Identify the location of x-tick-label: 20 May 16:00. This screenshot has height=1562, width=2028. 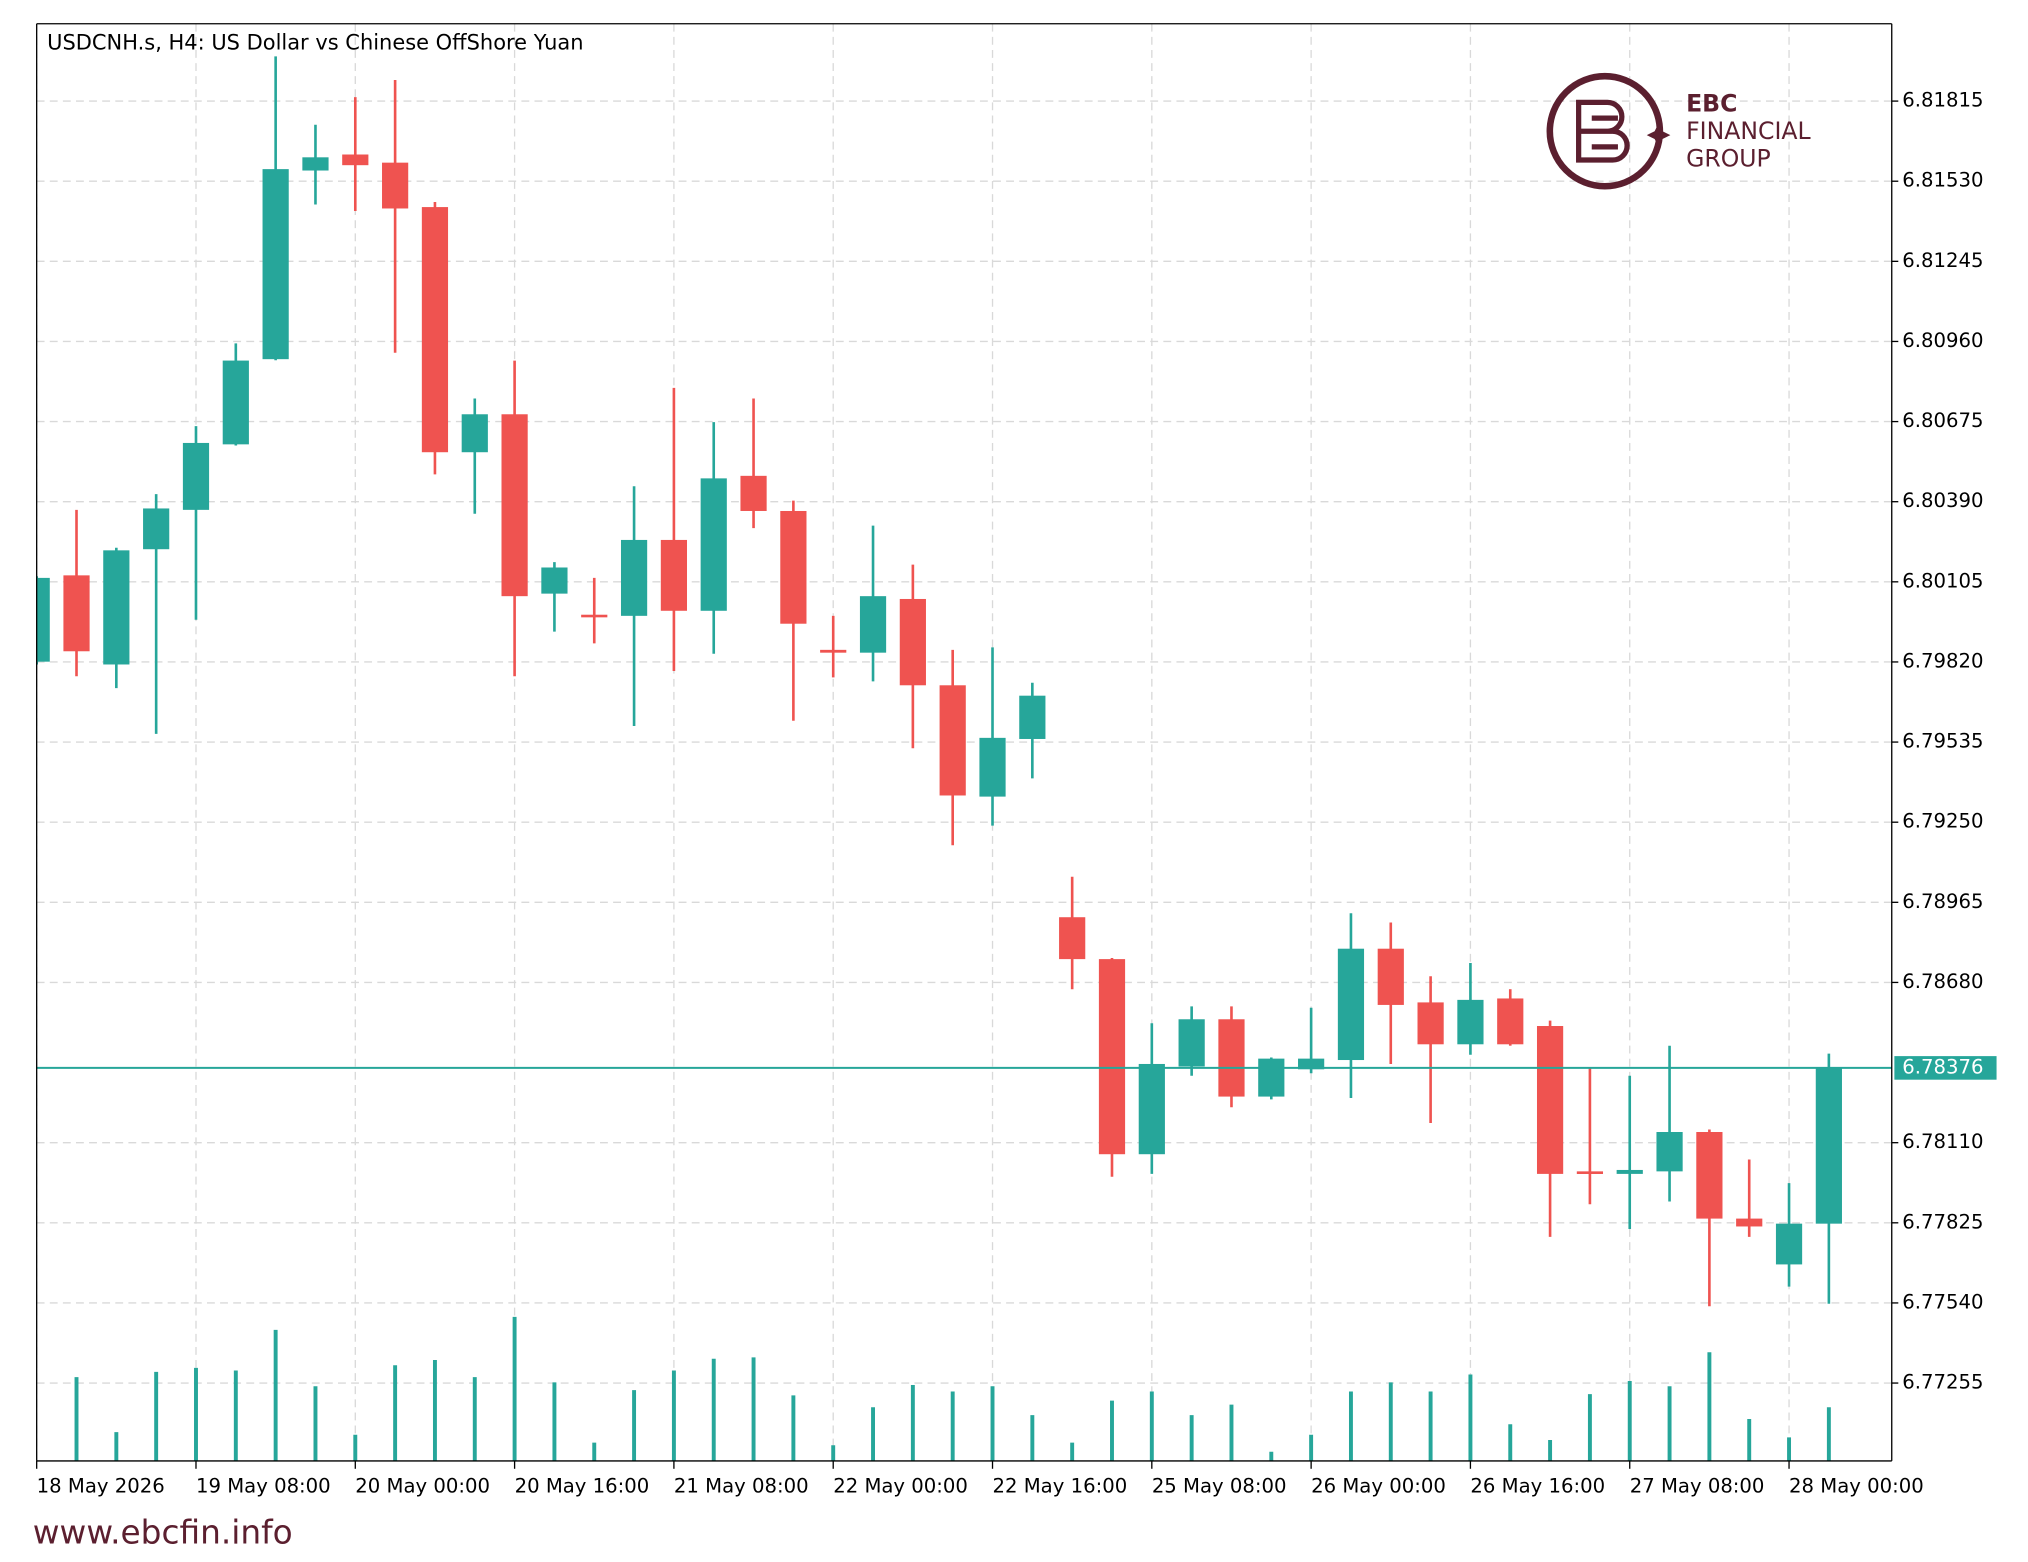
(582, 1486).